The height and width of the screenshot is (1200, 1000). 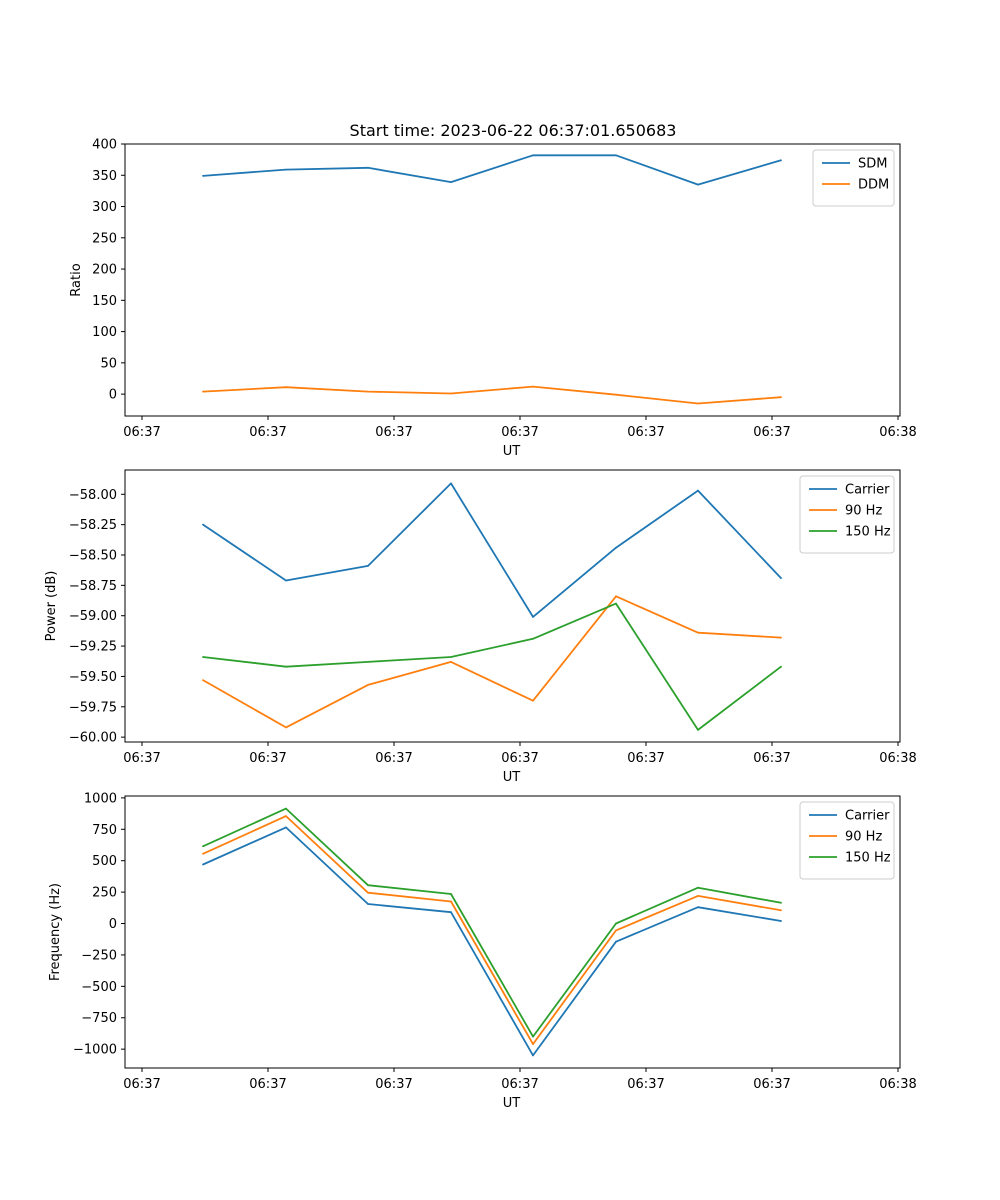 I want to click on y-tick-label: −58.00, so click(x=93, y=495).